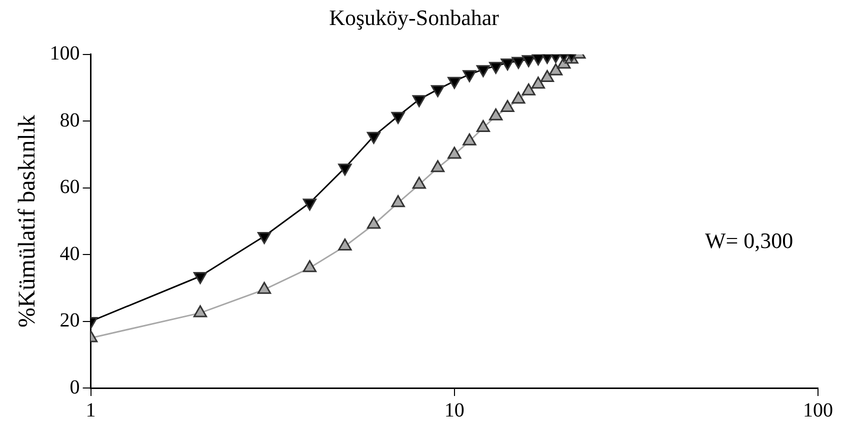  Describe the element at coordinates (70, 120) in the screenshot. I see `y-tick-label: 80` at that location.